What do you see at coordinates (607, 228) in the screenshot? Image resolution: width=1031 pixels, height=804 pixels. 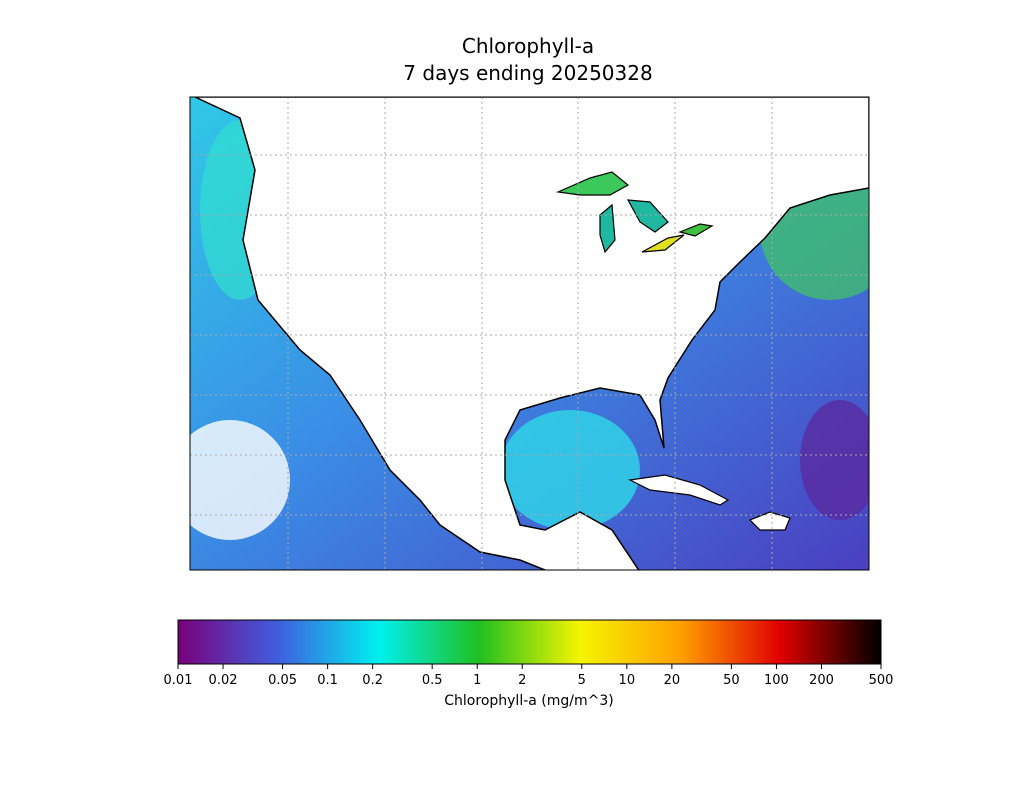 I see `lake-michigan` at bounding box center [607, 228].